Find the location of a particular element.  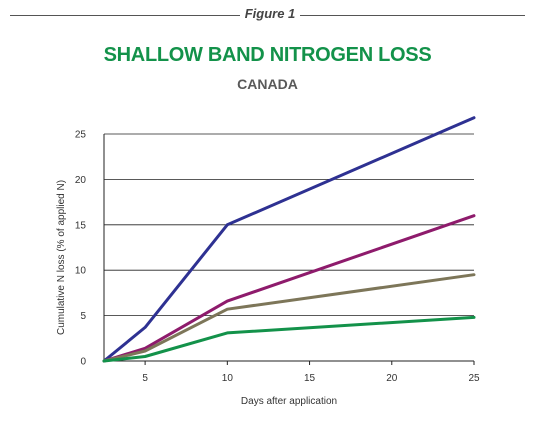

figure-label: Figure 1 is located at coordinates (270, 13).